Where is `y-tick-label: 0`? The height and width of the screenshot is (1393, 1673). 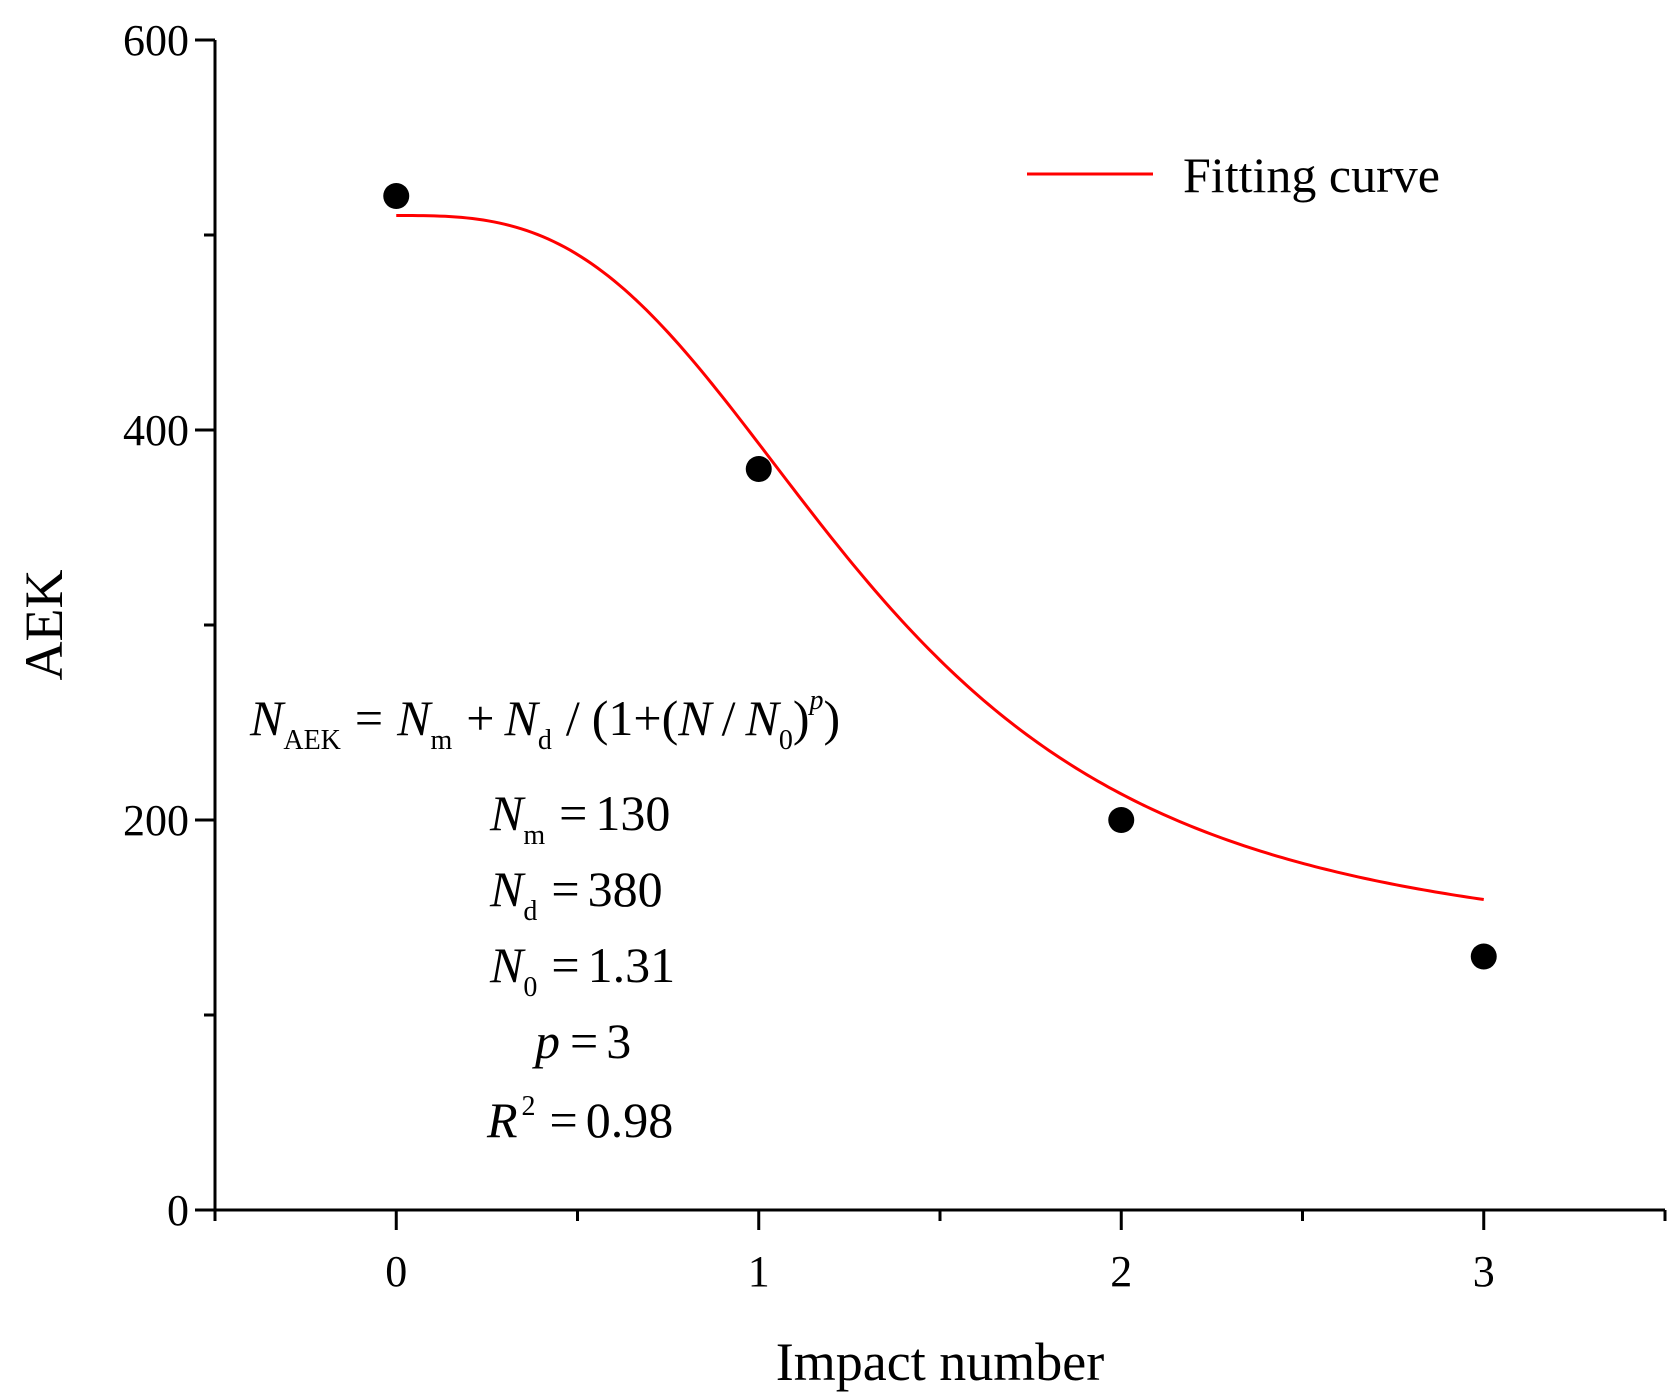 y-tick-label: 0 is located at coordinates (178, 1210).